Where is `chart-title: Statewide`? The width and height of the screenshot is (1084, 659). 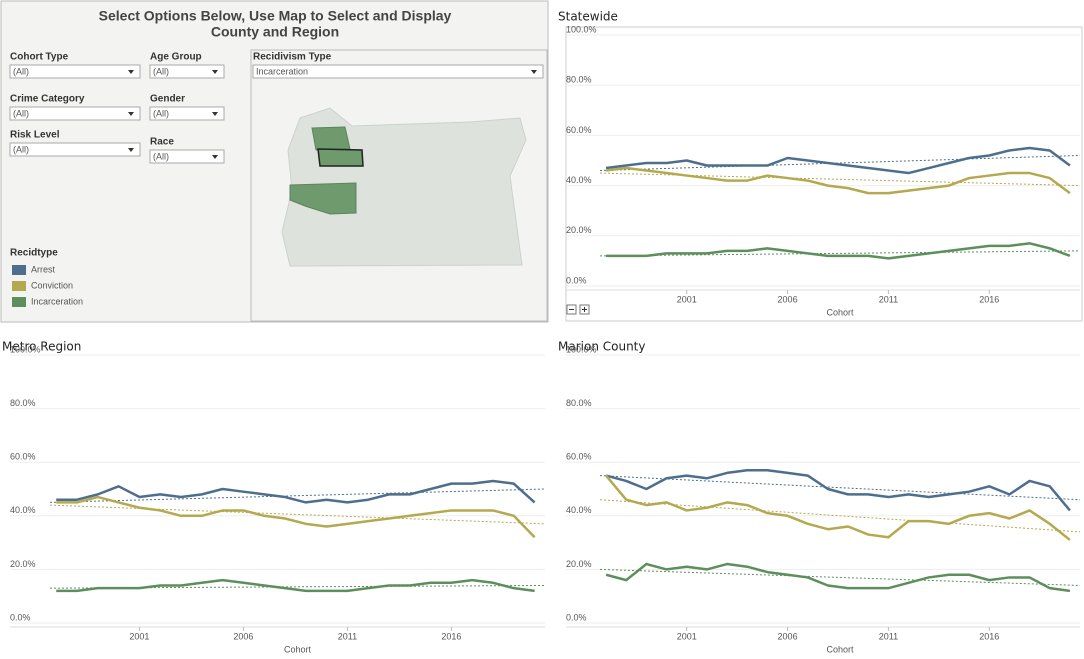
chart-title: Statewide is located at coordinates (588, 17).